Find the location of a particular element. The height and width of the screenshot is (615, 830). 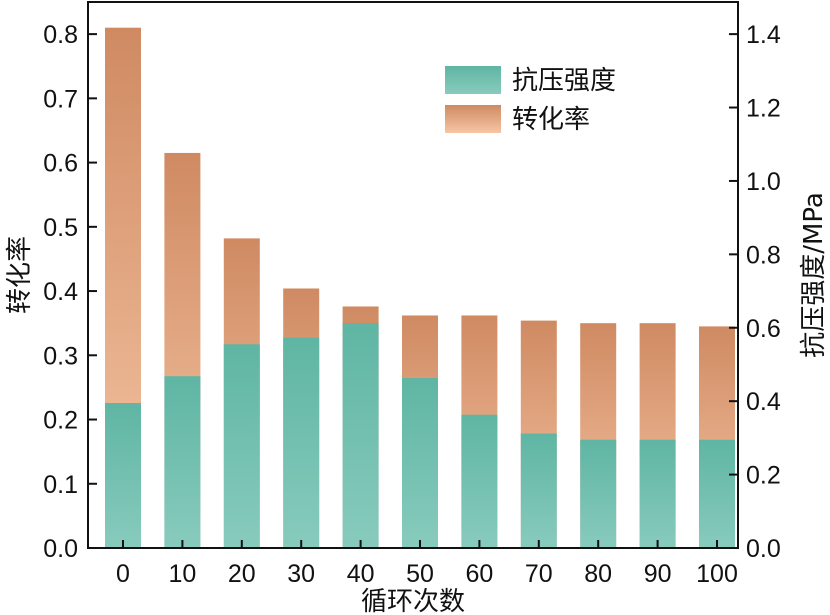

right-tick-label: 0.6 is located at coordinates (763, 329).